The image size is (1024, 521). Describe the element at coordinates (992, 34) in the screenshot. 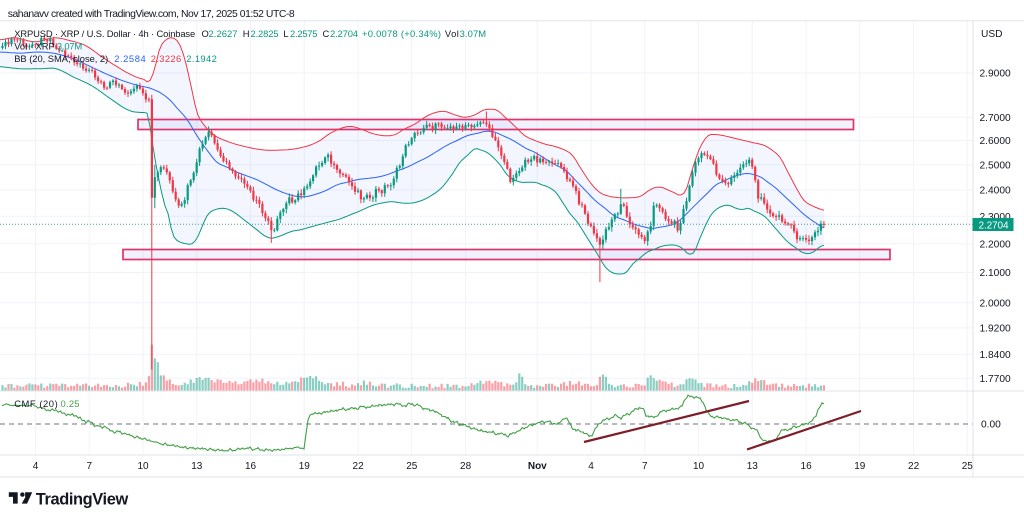

I see `svg-text: USD` at that location.